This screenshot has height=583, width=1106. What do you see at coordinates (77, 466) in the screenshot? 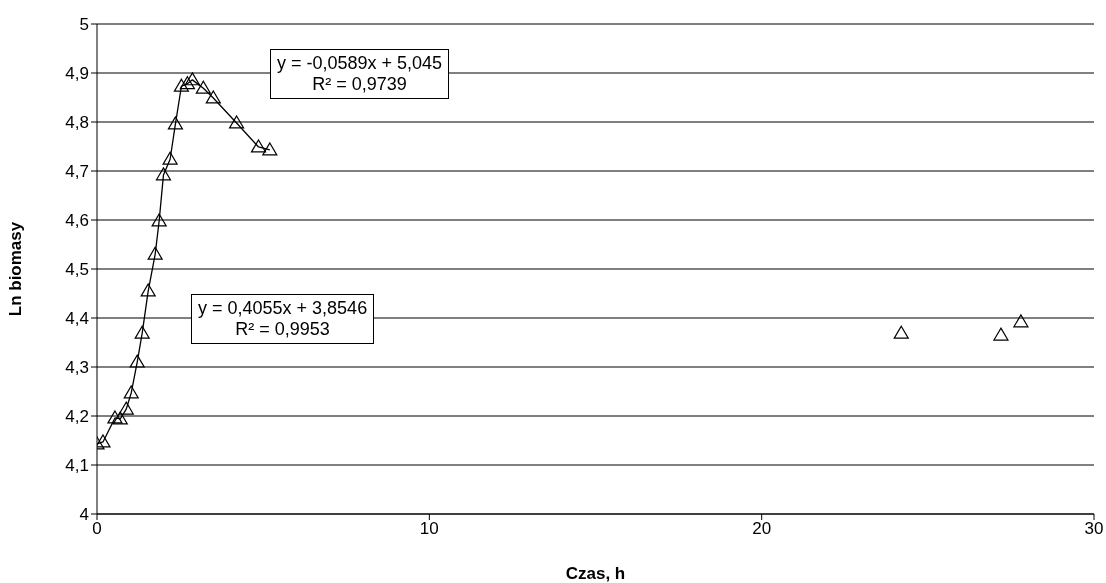
I see `y-tick-label: 4,1` at bounding box center [77, 466].